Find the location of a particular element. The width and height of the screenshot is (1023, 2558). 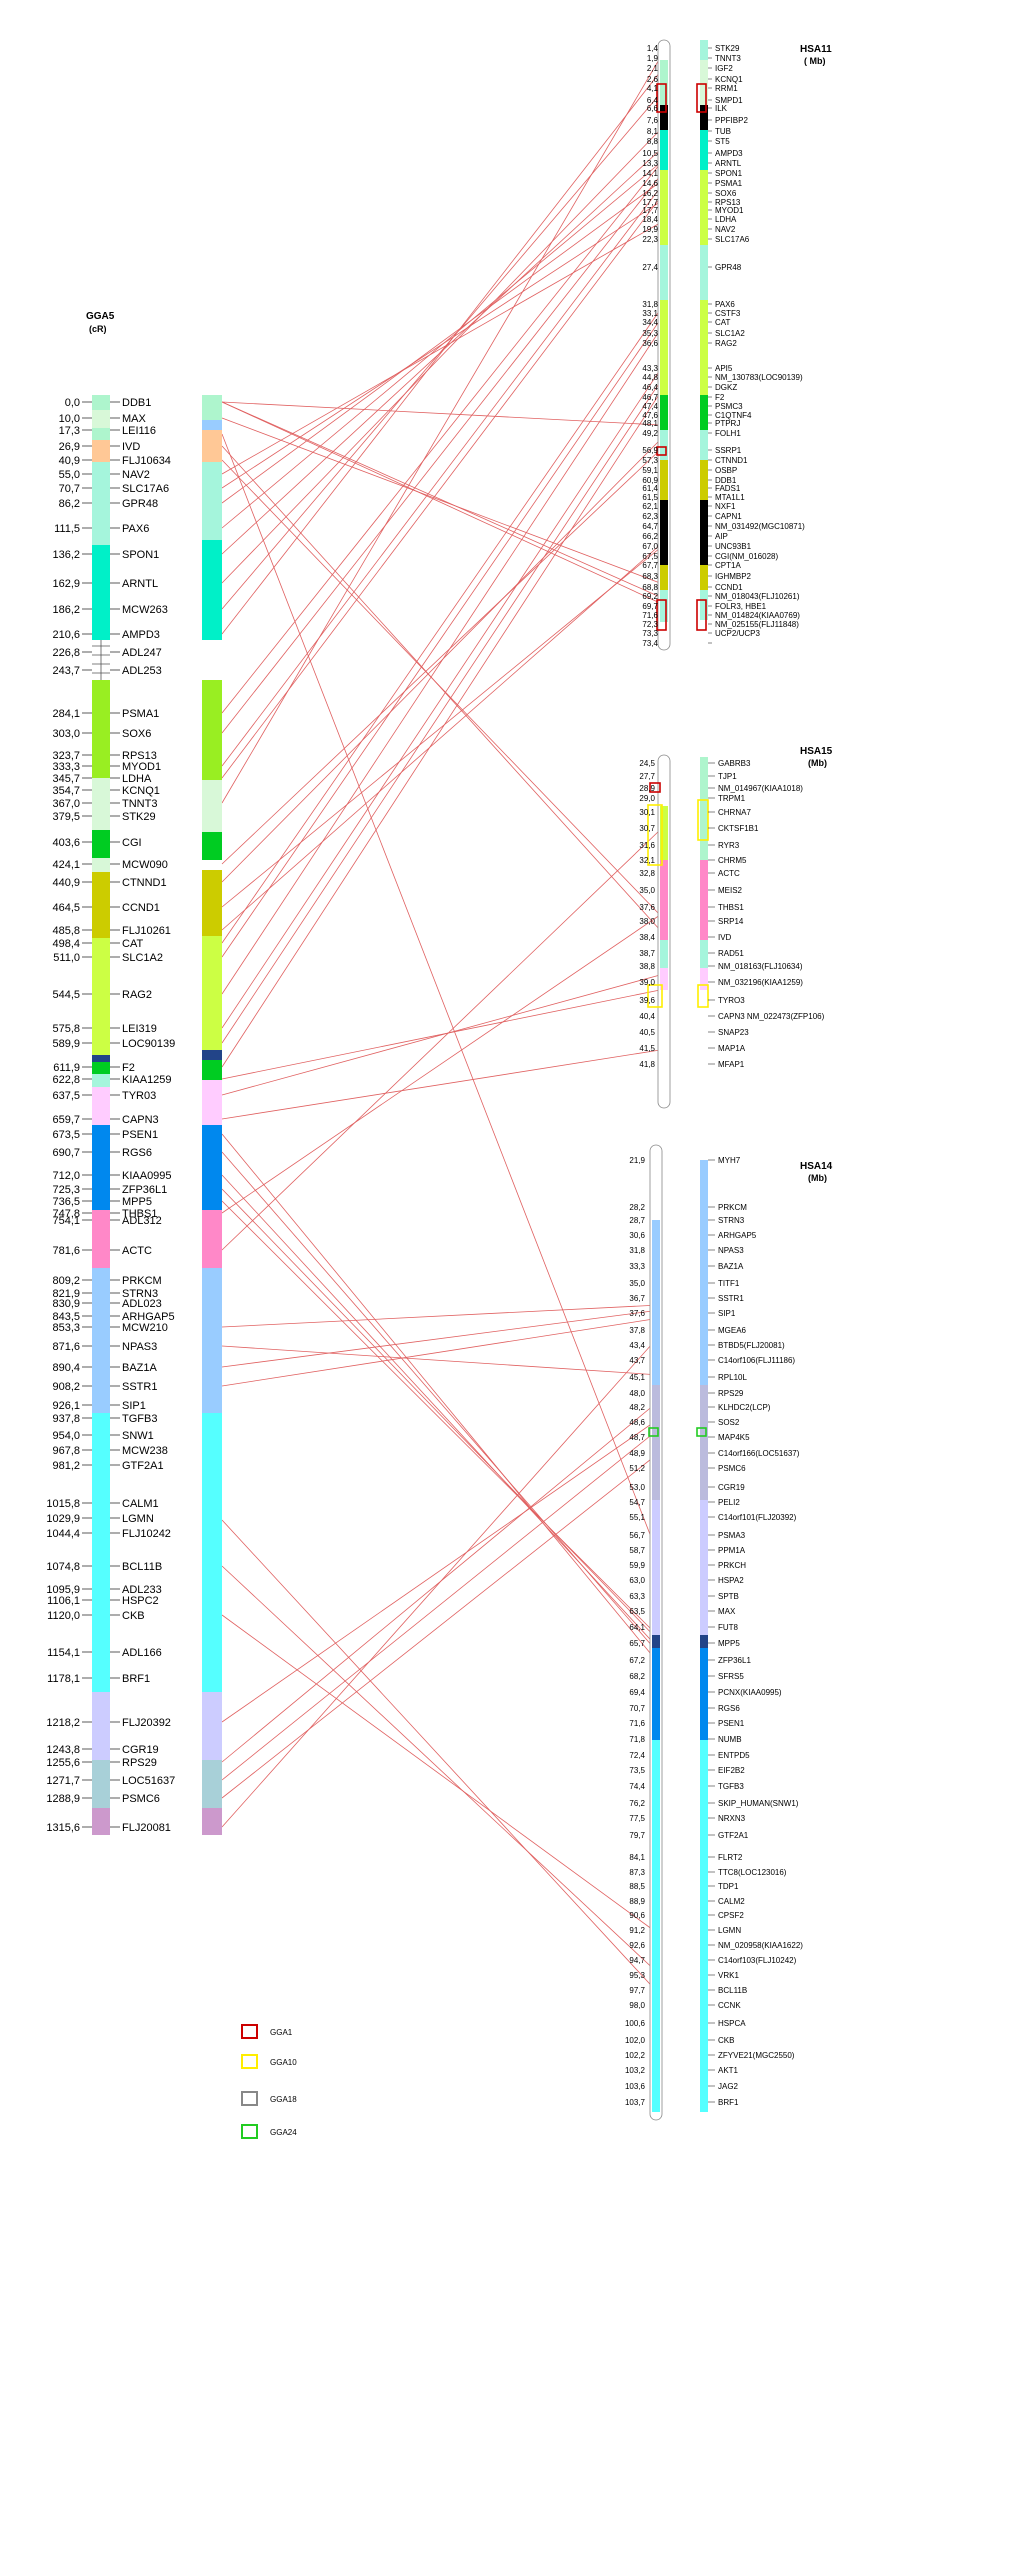

hsa14-pos-rgs6: 70,7 is located at coordinates (637, 1708).